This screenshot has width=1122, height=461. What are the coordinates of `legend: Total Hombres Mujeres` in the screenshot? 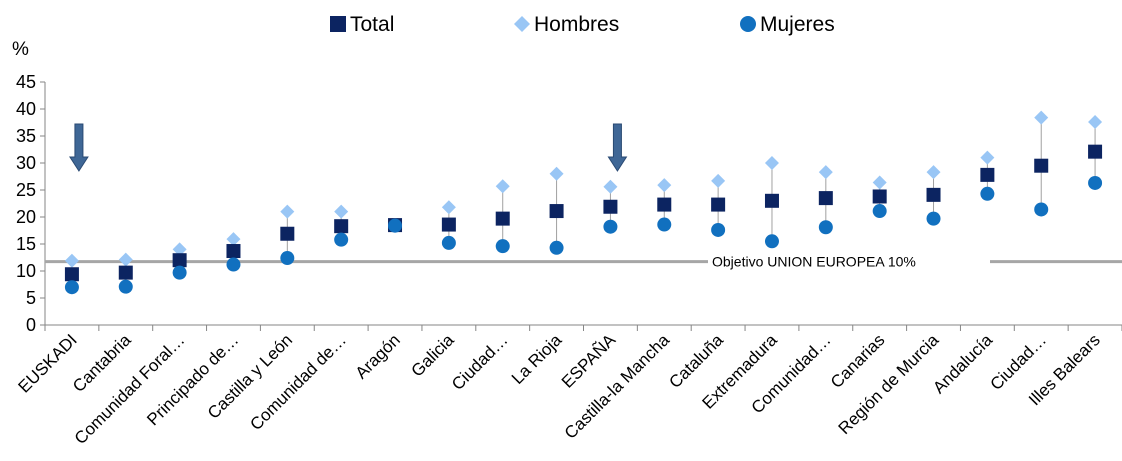 It's located at (582, 24).